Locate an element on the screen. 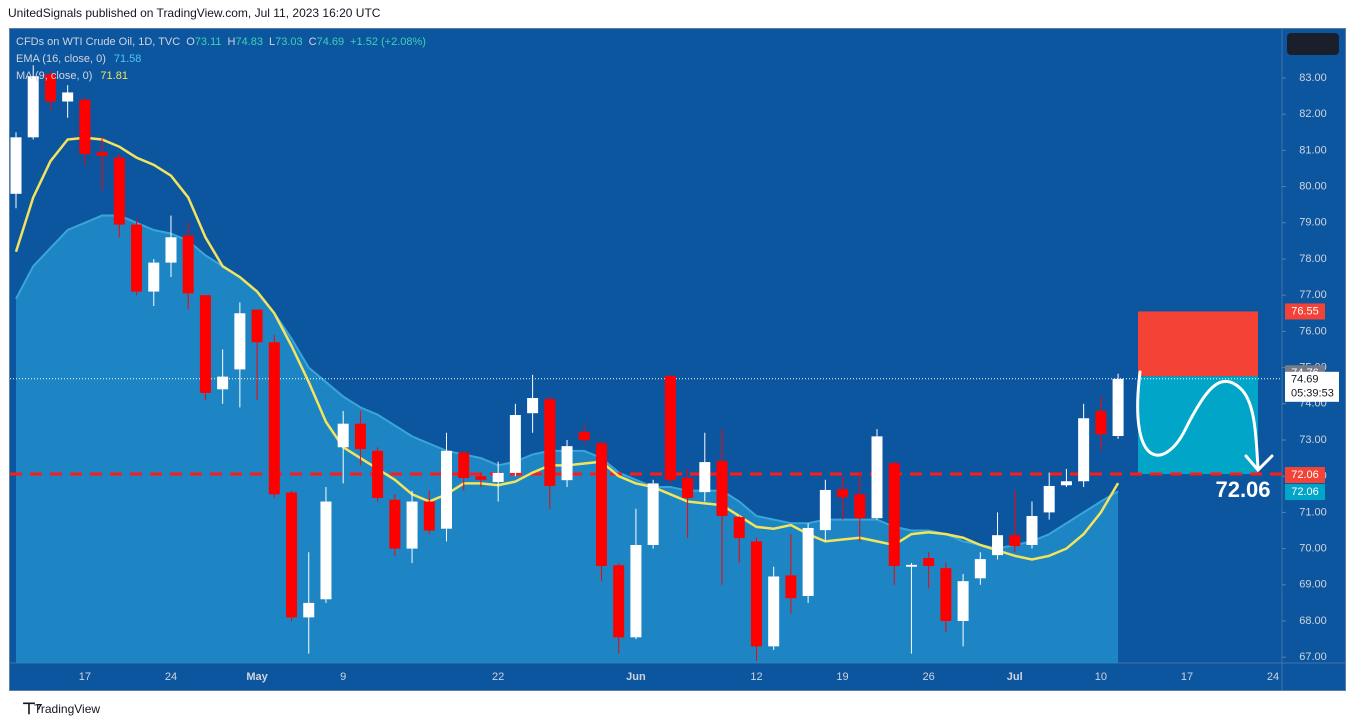 Image resolution: width=1355 pixels, height=727 pixels. y-tick-label: 69.00 is located at coordinates (1313, 585).